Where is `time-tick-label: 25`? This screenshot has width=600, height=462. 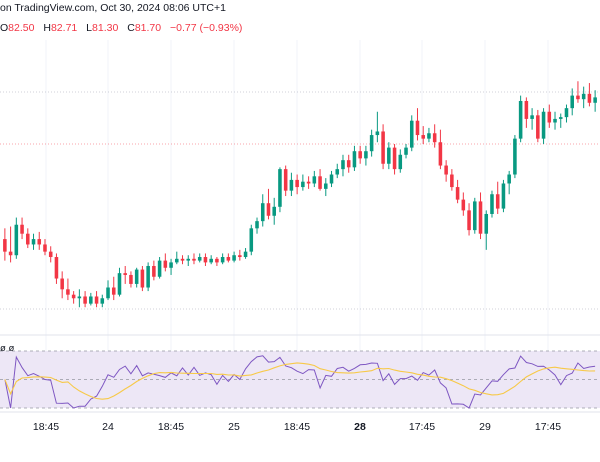 time-tick-label: 25 is located at coordinates (234, 427).